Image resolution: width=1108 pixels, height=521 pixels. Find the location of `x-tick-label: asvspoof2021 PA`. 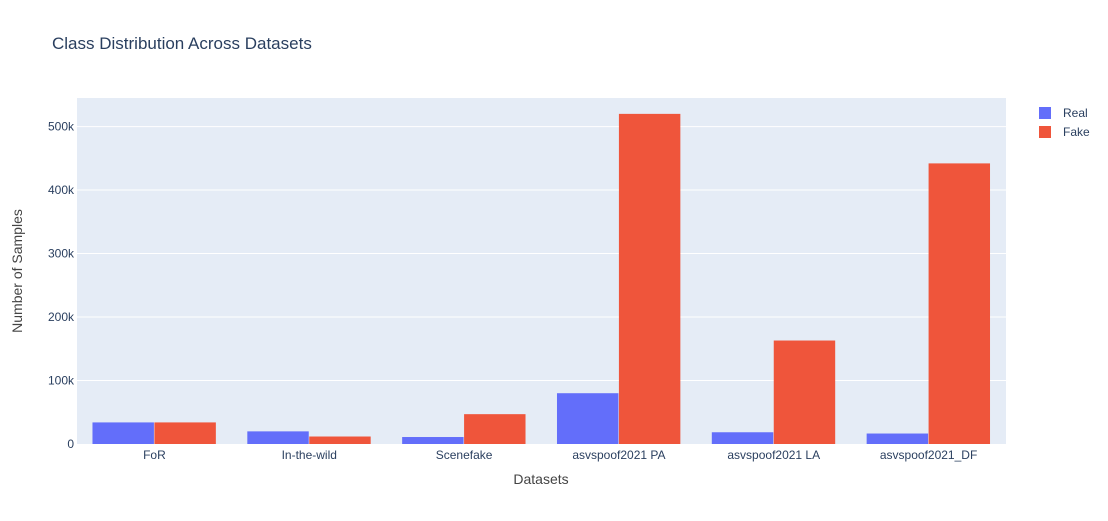

x-tick-label: asvspoof2021 PA is located at coordinates (618, 455).